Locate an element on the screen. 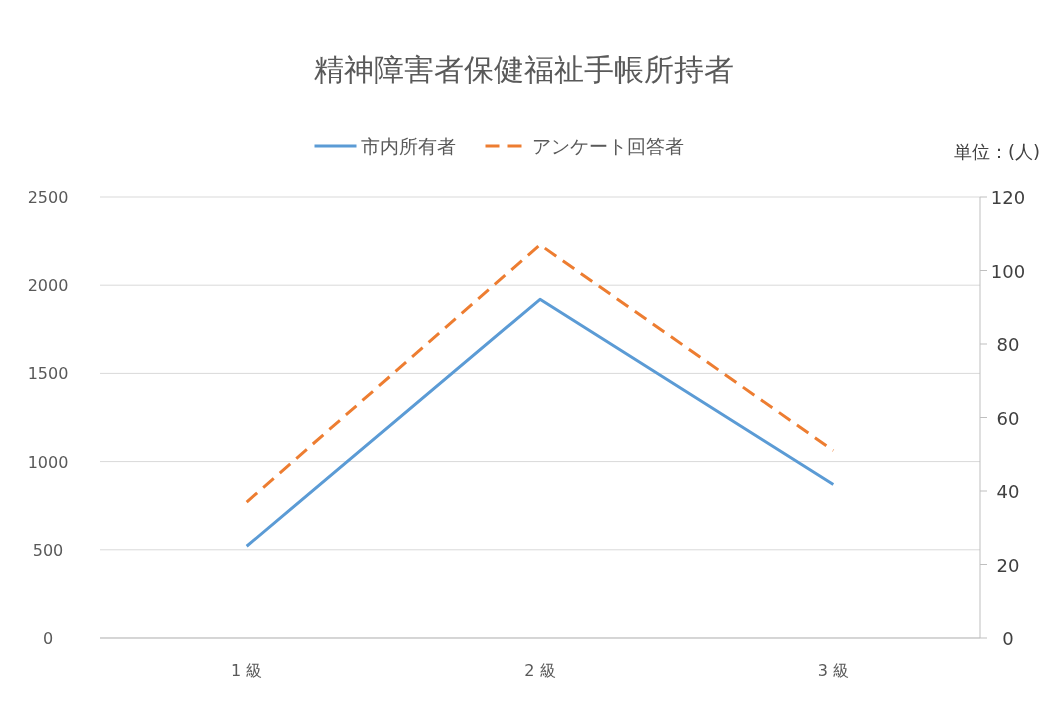 The width and height of the screenshot is (1048, 704). y-tick-label: 2500 is located at coordinates (48, 197).